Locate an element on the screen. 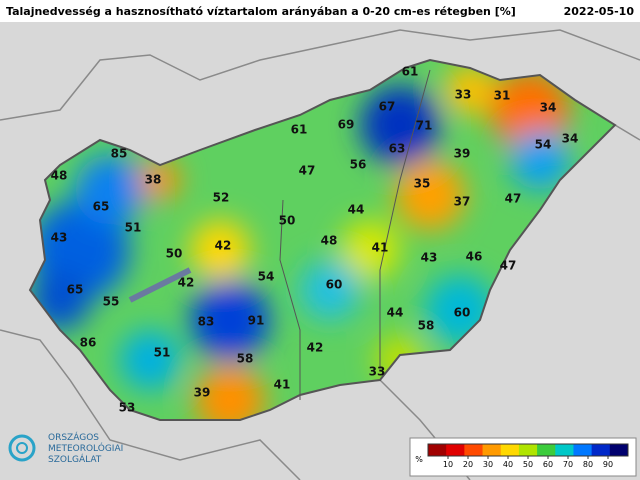 The height and width of the screenshot is (480, 640). station-value: 37 is located at coordinates (462, 202).